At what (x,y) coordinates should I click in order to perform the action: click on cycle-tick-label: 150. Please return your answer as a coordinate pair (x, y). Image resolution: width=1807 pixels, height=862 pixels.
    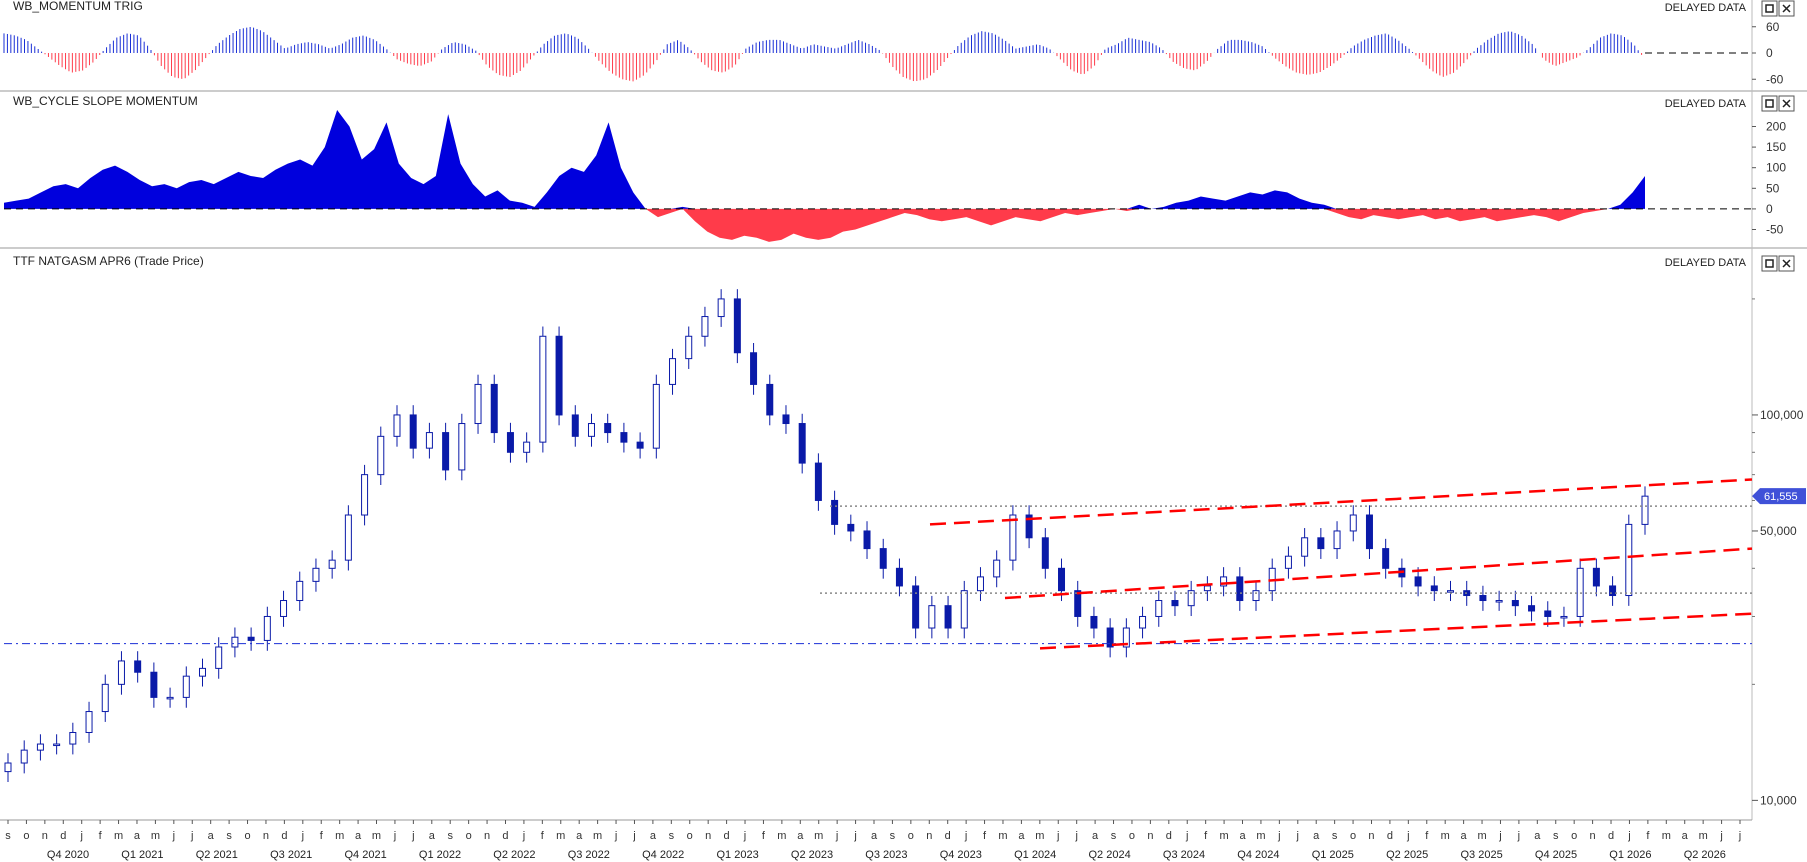
    Looking at the image, I should click on (1776, 147).